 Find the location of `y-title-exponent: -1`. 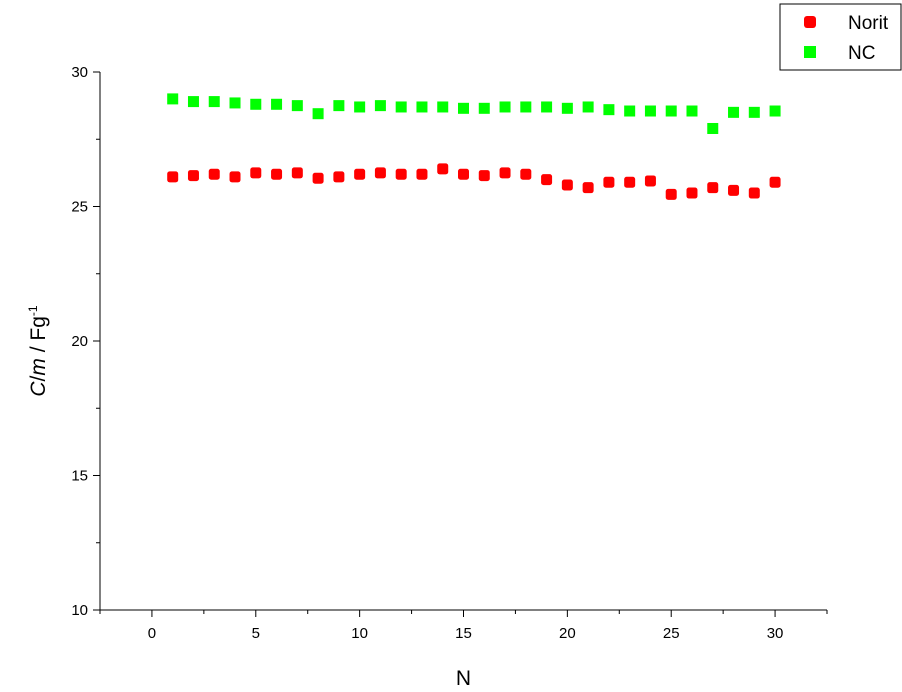

y-title-exponent: -1 is located at coordinates (33, 310).